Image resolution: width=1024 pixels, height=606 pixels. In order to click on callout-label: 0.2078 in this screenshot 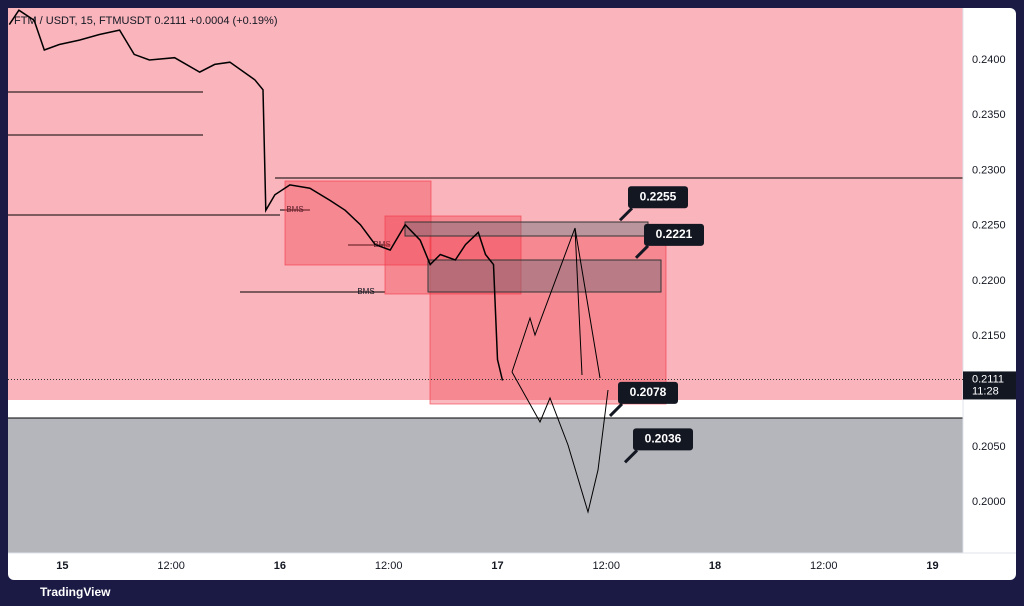, I will do `click(648, 392)`.